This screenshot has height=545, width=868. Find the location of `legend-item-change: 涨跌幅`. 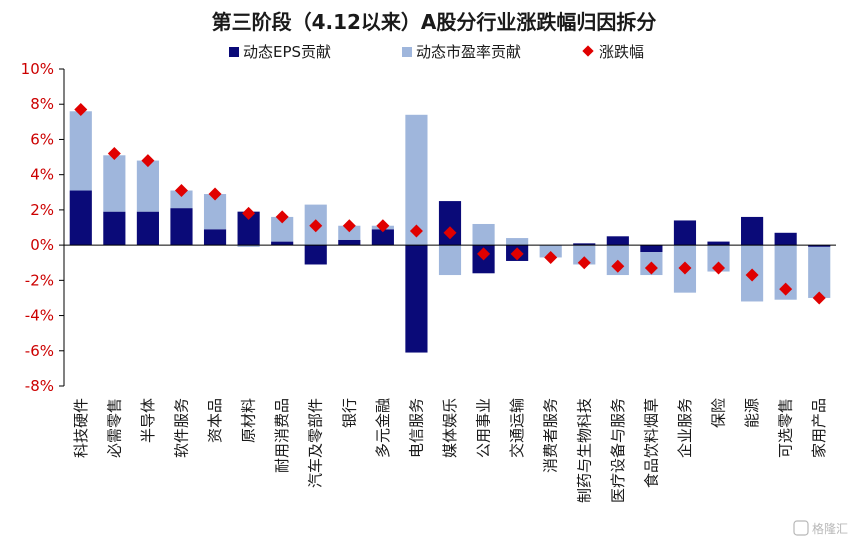

legend-item-change: 涨跌幅 is located at coordinates (613, 52).